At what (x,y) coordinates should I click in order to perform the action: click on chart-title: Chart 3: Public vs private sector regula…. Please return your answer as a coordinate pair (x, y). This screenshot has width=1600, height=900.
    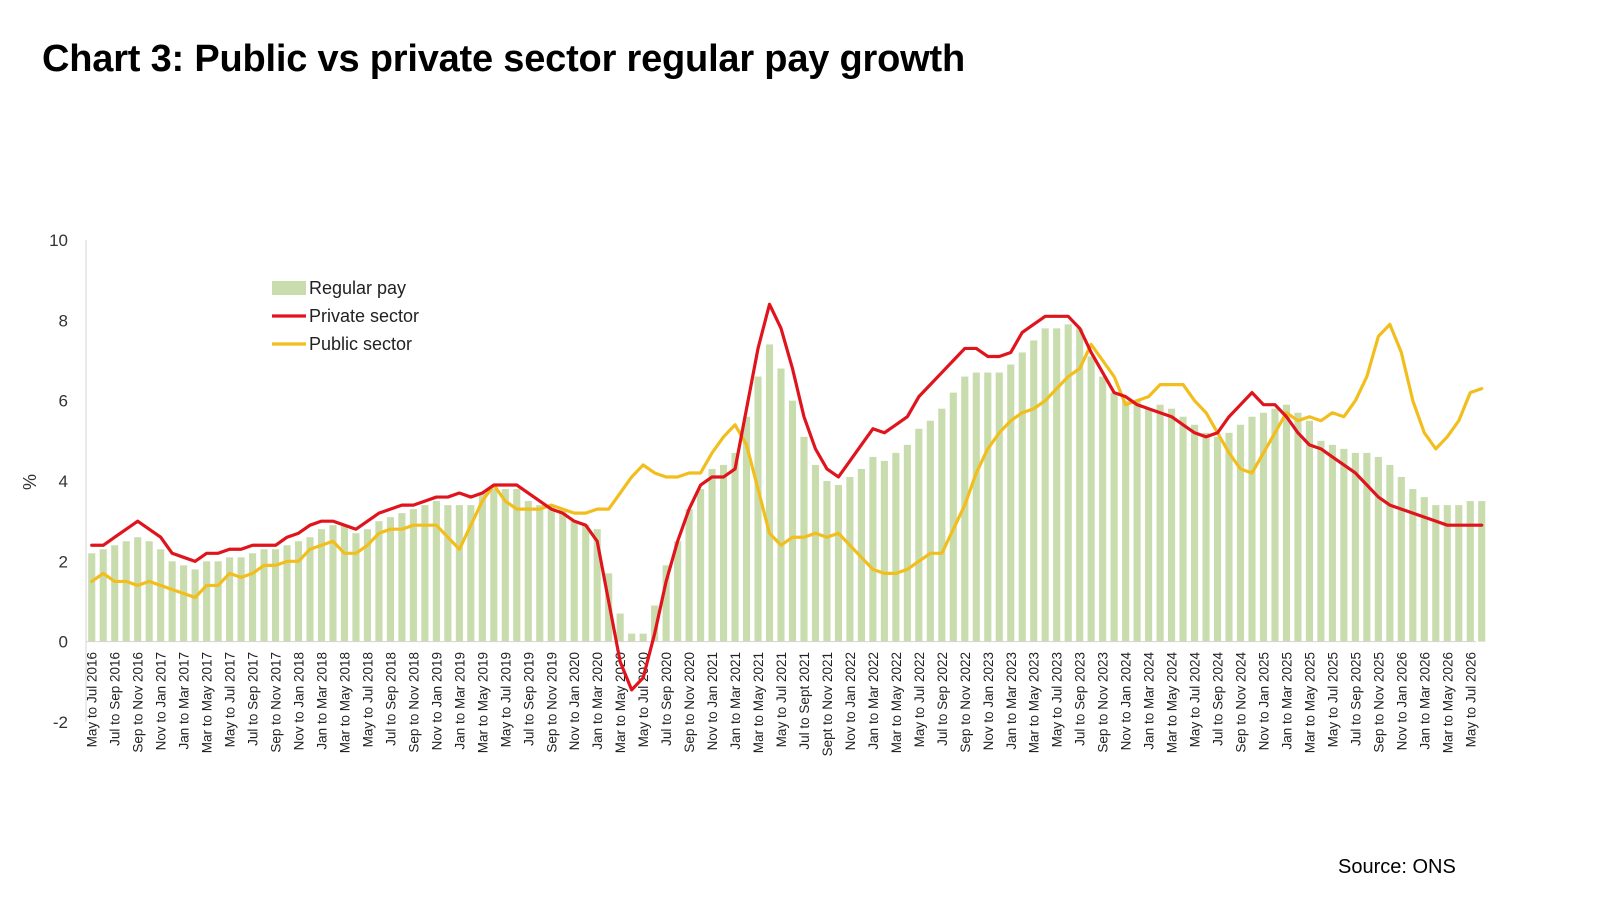
    Looking at the image, I should click on (503, 59).